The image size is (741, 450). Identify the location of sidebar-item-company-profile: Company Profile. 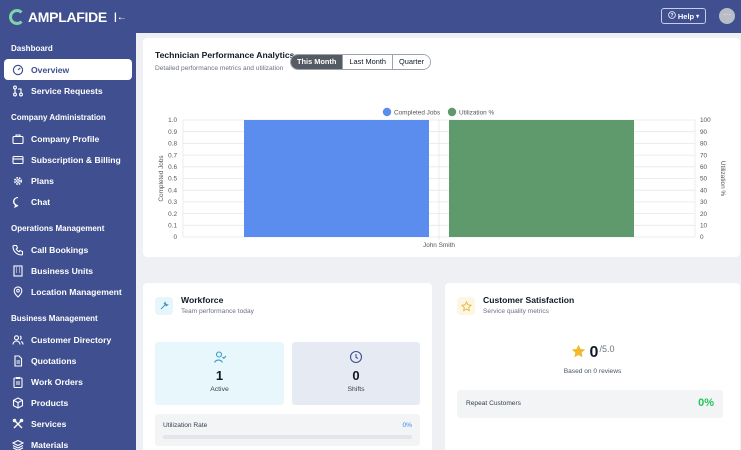
(68, 138).